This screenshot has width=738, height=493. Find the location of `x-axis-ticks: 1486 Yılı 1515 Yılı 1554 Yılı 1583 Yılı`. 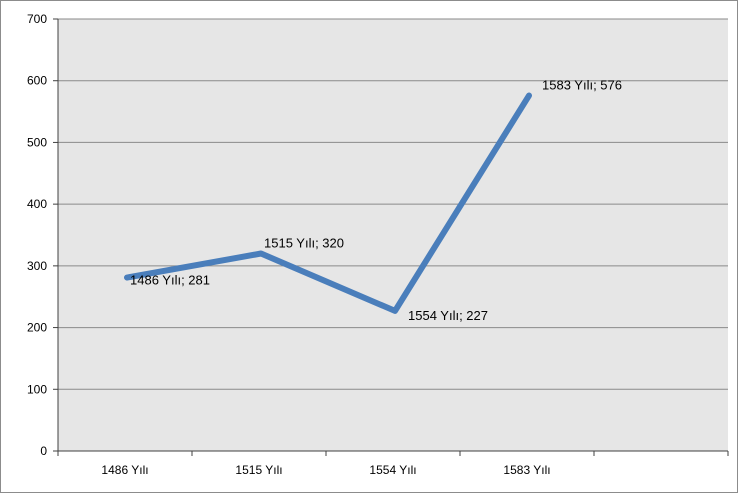

x-axis-ticks: 1486 Yılı 1515 Yılı 1554 Yılı 1583 Yılı is located at coordinates (393, 464).